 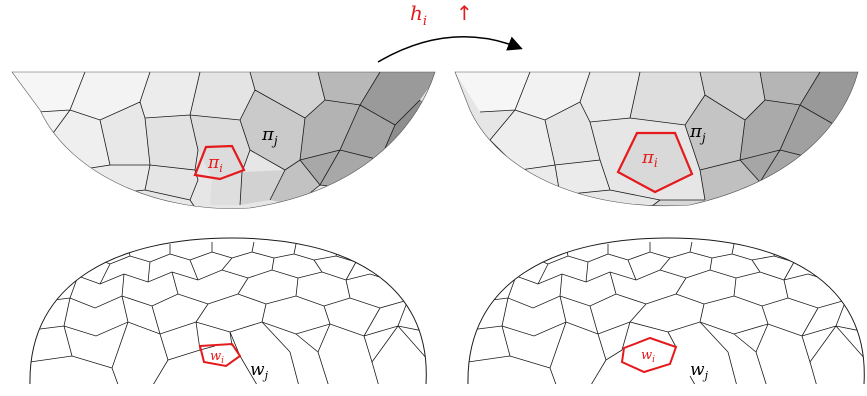 I want to click on transition-arrow, so click(x=450, y=49).